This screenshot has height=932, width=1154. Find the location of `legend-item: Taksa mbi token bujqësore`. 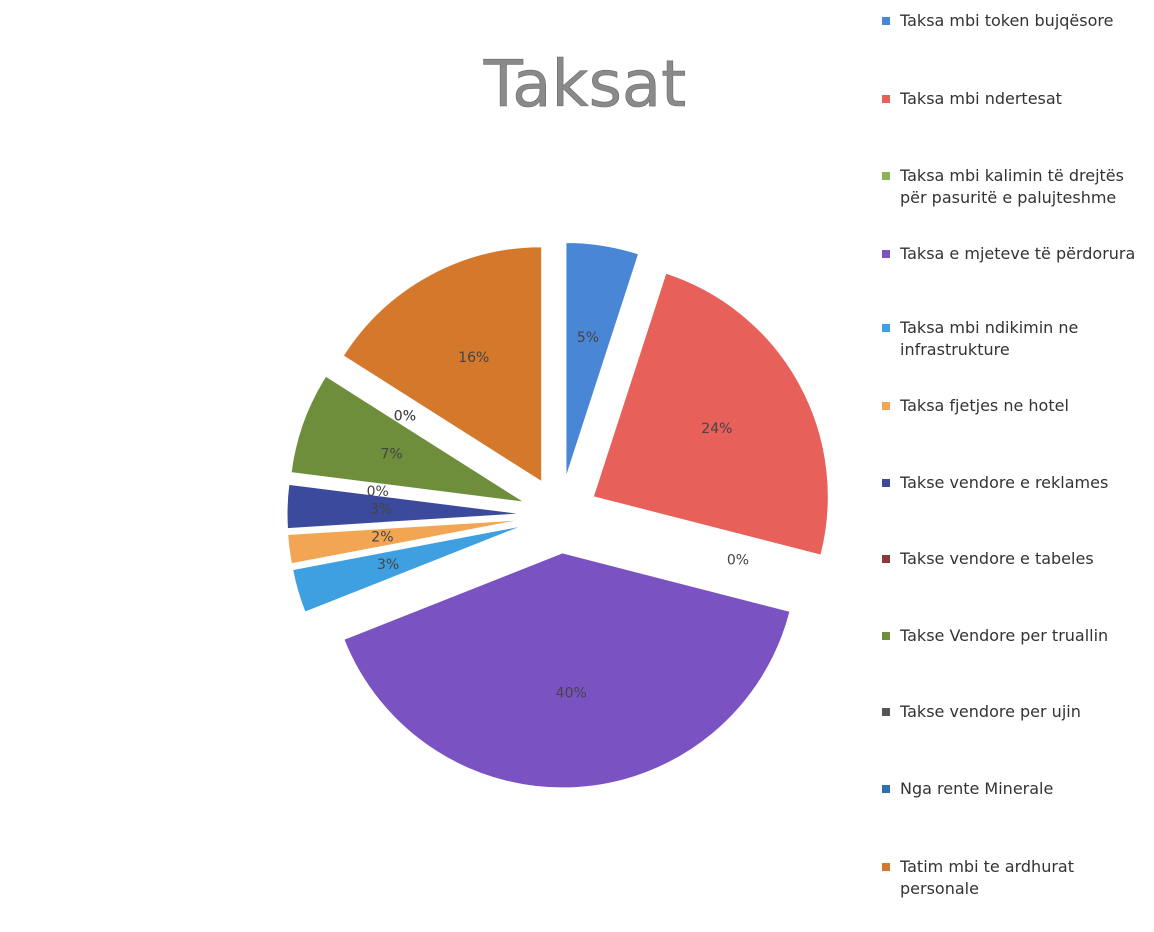

legend-item: Taksa mbi token bujqësore is located at coordinates (1012, 21).